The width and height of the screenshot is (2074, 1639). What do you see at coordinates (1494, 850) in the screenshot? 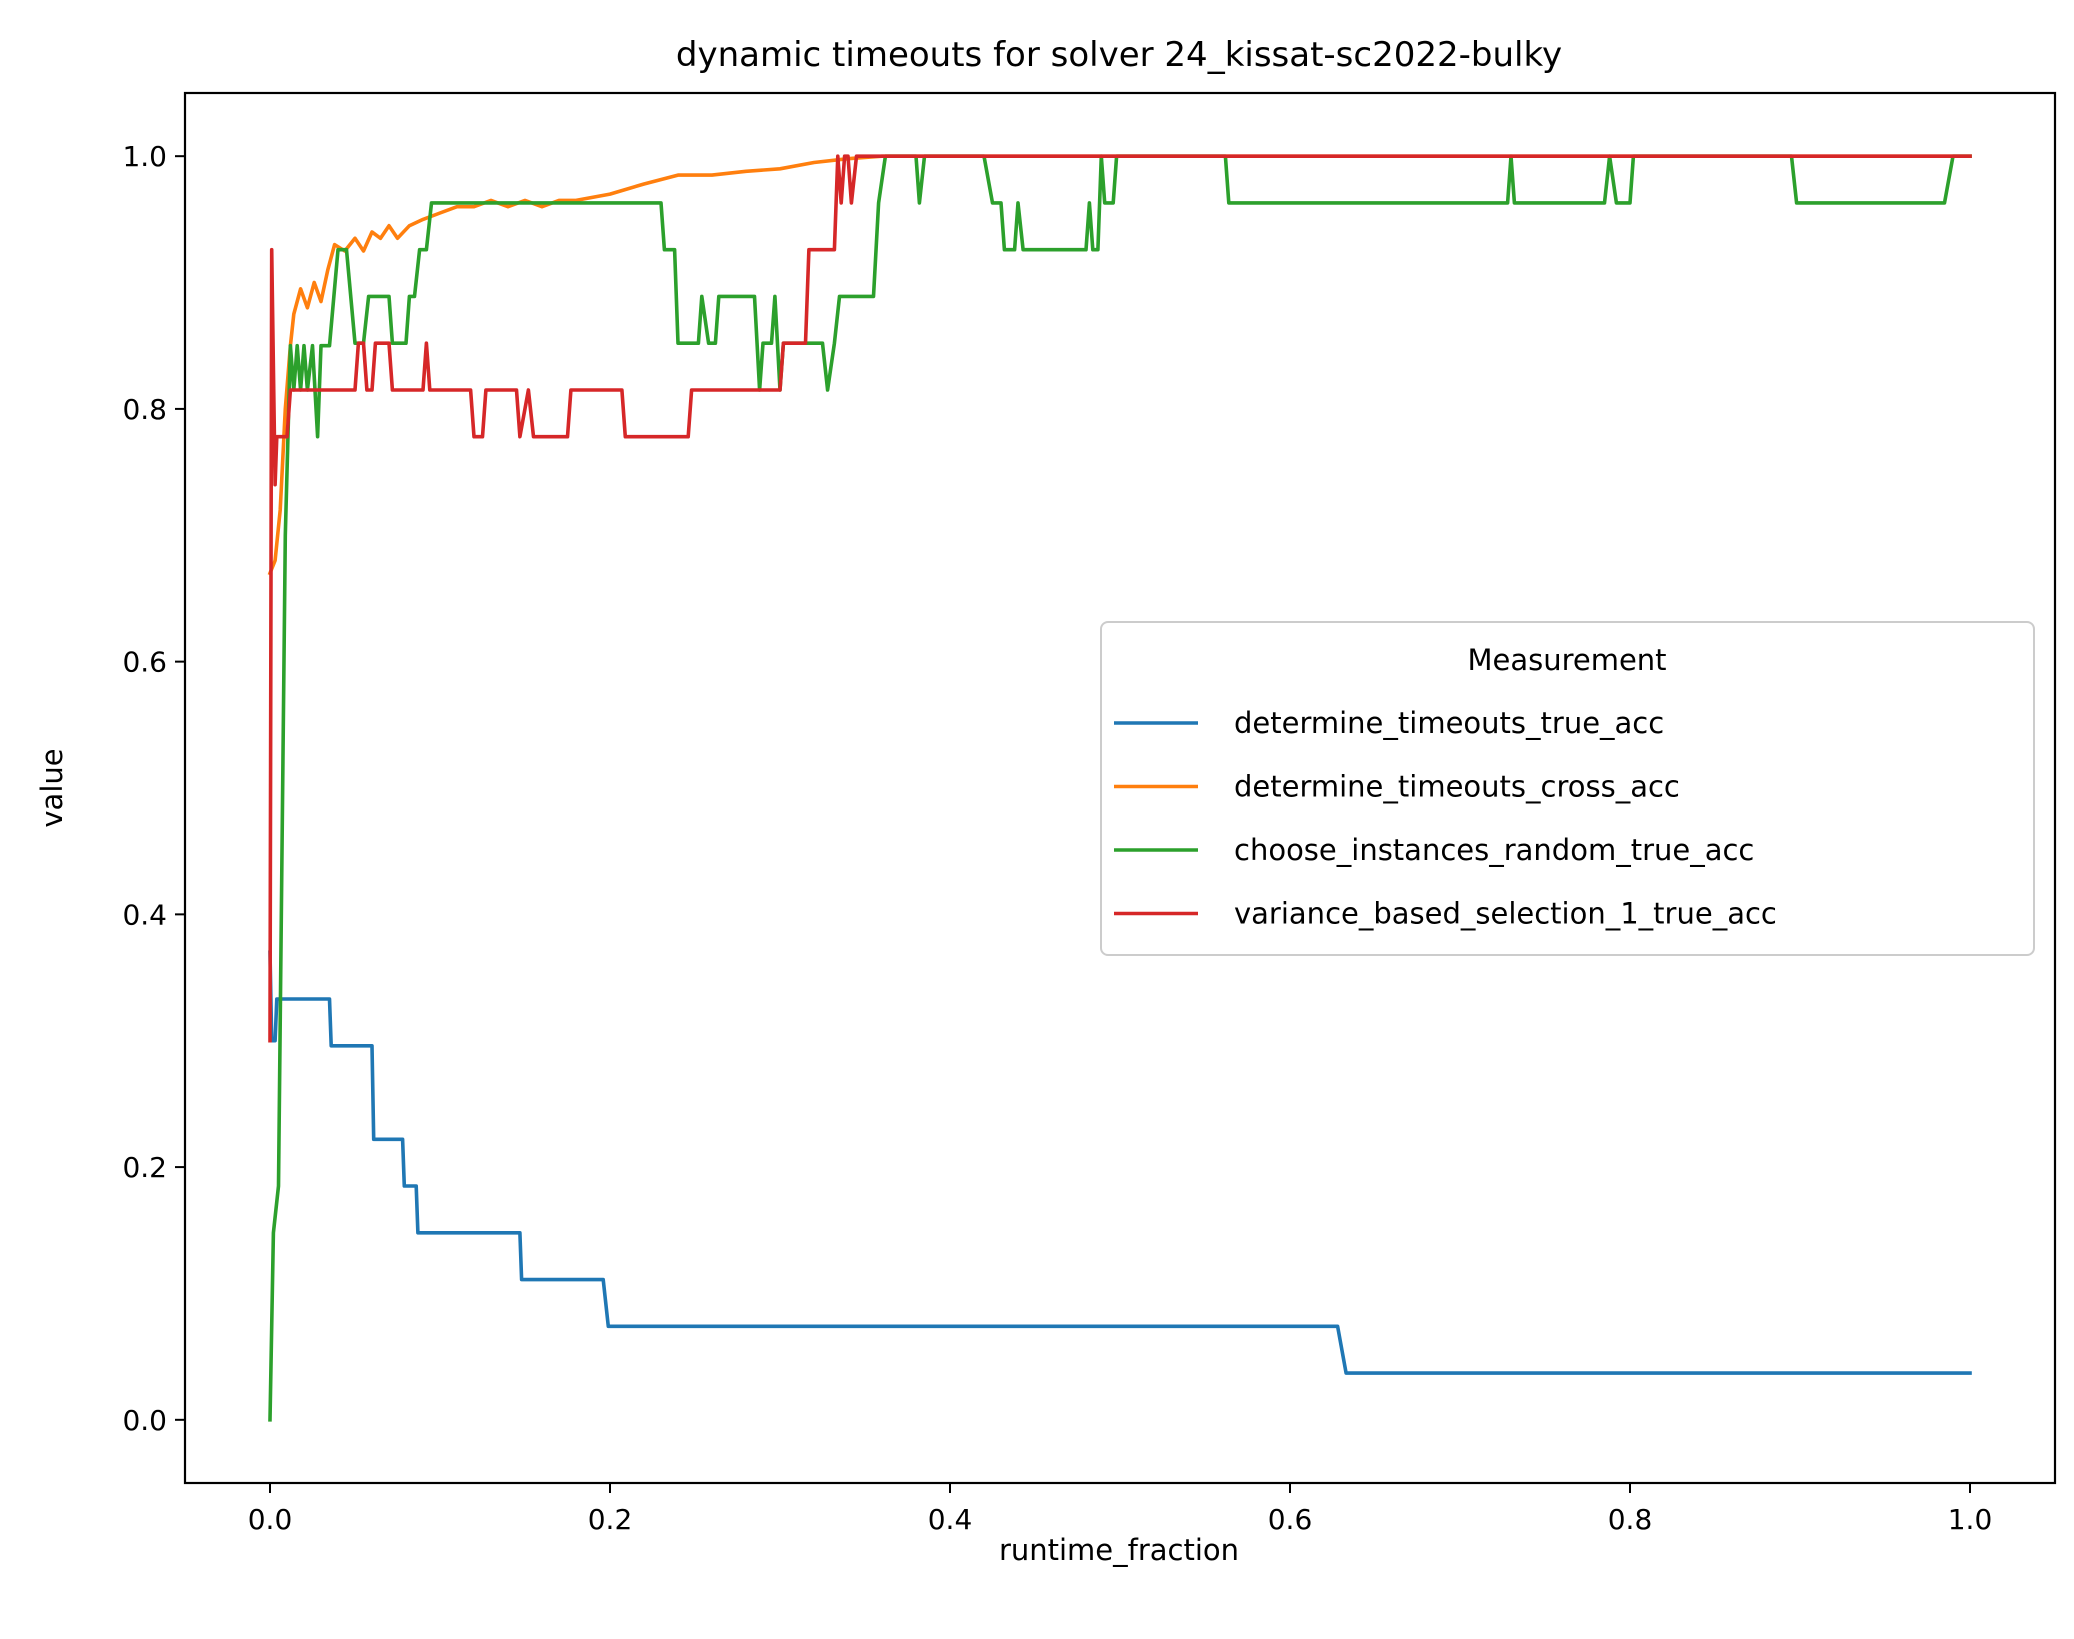
I see `legend-label: choose_instances_random_true_acc` at bounding box center [1494, 850].